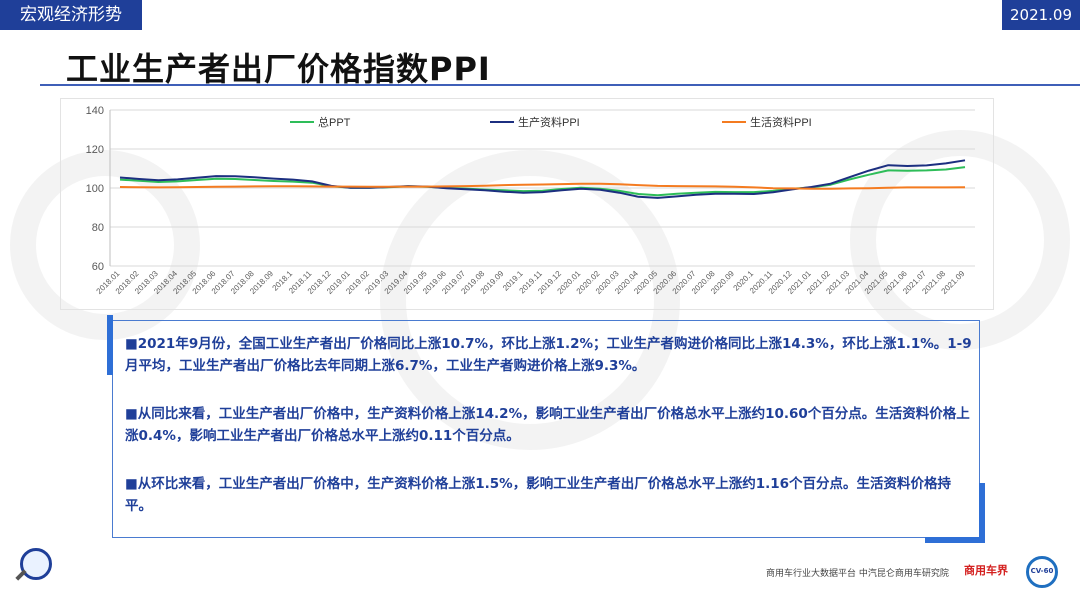  What do you see at coordinates (549, 122) in the screenshot?
I see `legend-label: 生产资料PPI` at bounding box center [549, 122].